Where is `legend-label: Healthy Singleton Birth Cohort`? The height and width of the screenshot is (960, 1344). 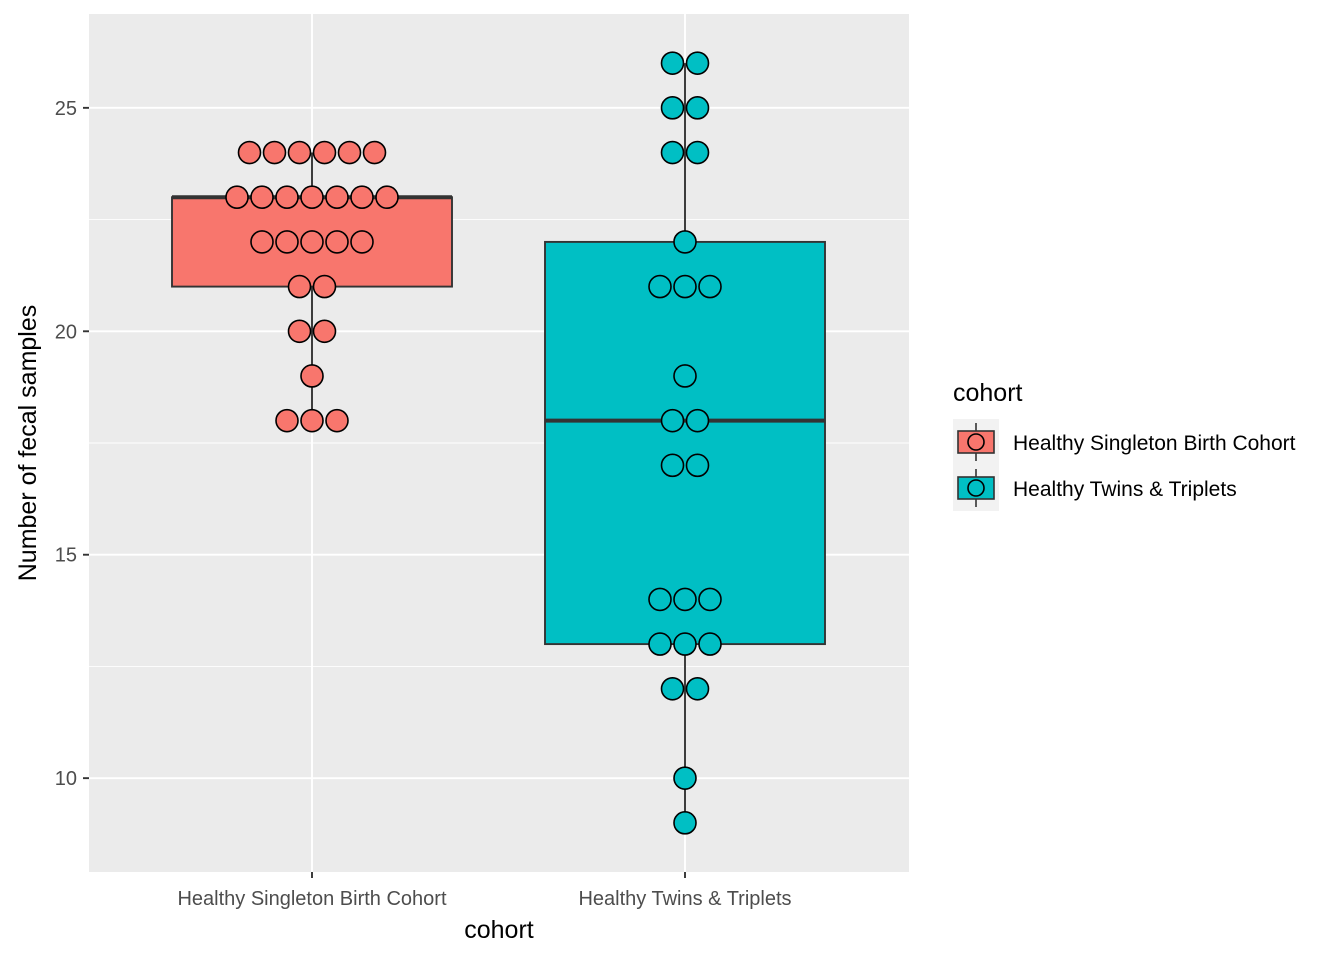
legend-label: Healthy Singleton Birth Cohort is located at coordinates (1154, 443).